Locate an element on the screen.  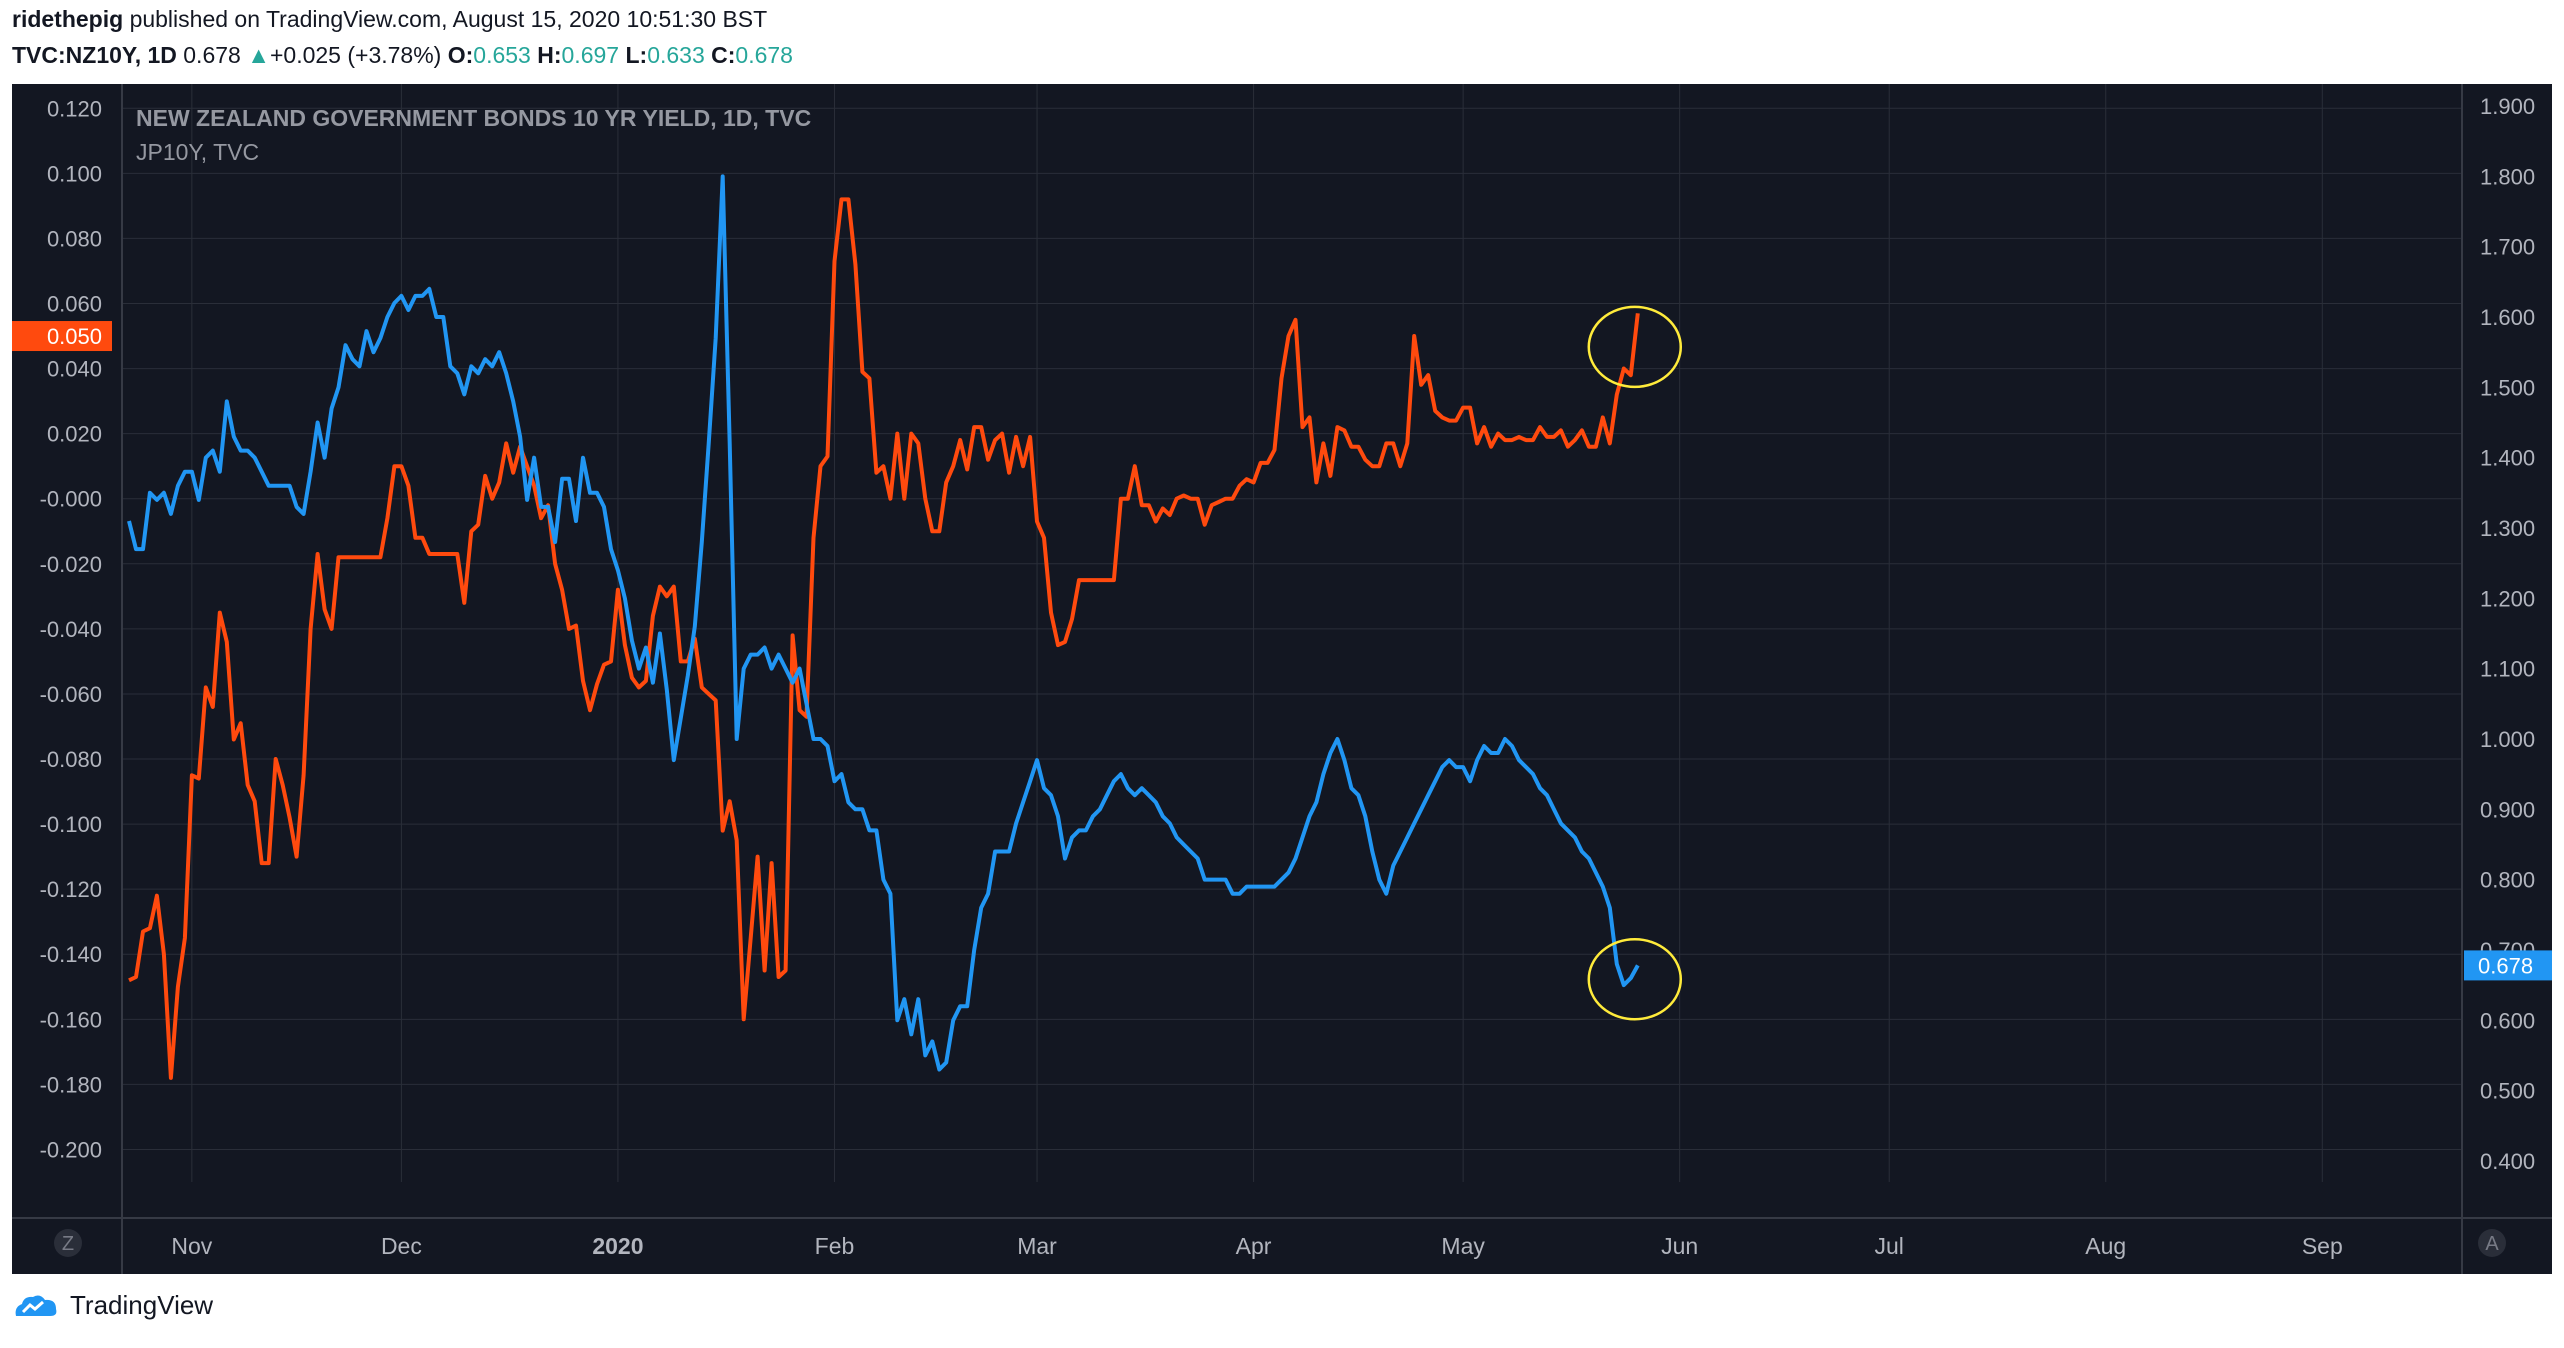
left-tick-label: 0.020 is located at coordinates (74, 434).